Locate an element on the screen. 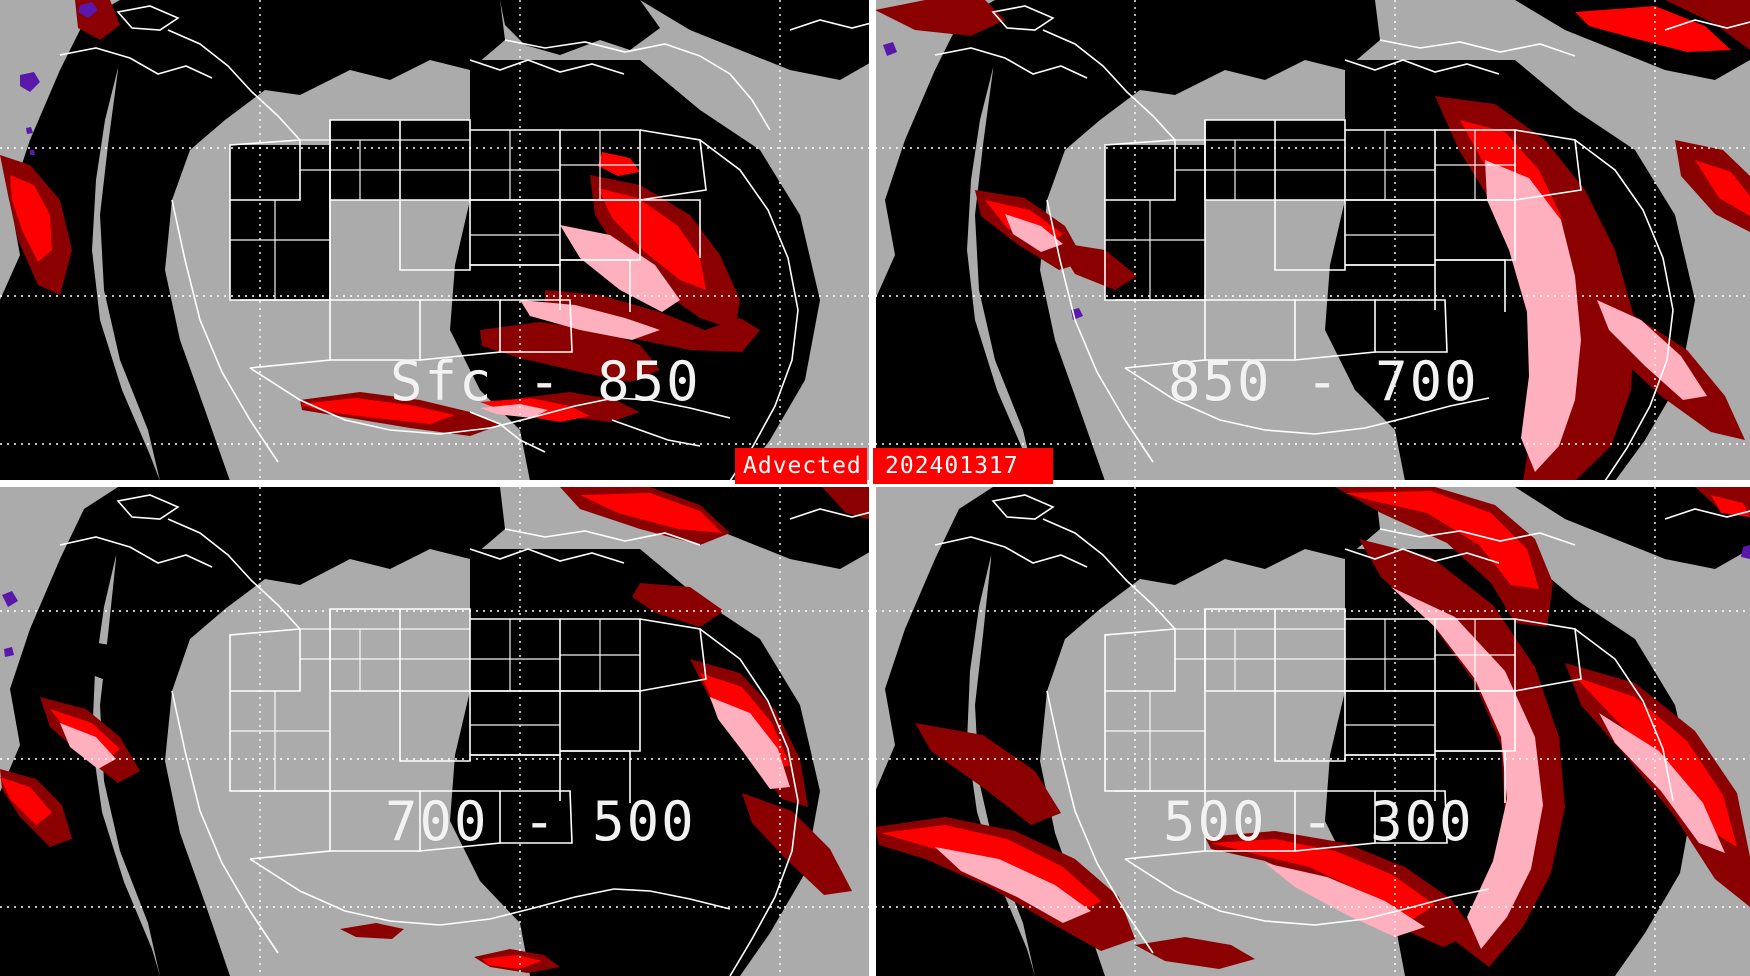 The image size is (1750, 976). advected-to-label: Advected to is located at coordinates (820, 466).